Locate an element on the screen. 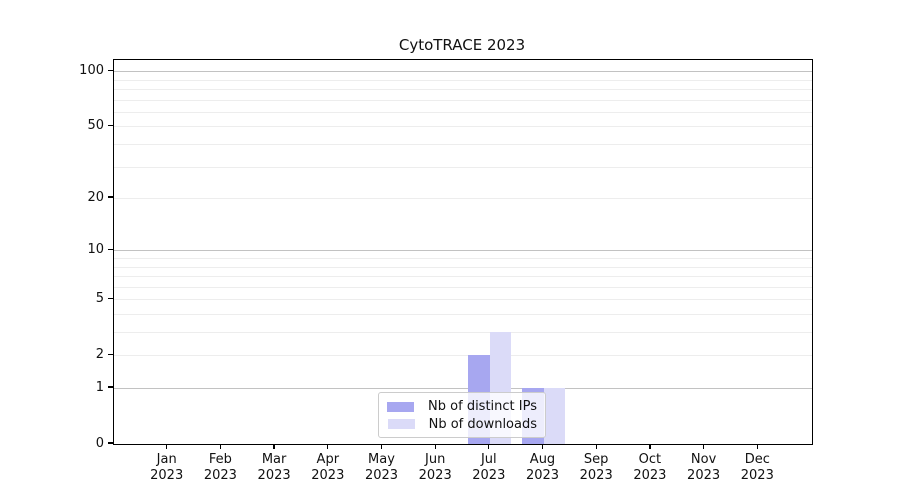 This screenshot has width=900, height=500. legend: Nb of distinct IPs Nb of downloads is located at coordinates (462, 415).